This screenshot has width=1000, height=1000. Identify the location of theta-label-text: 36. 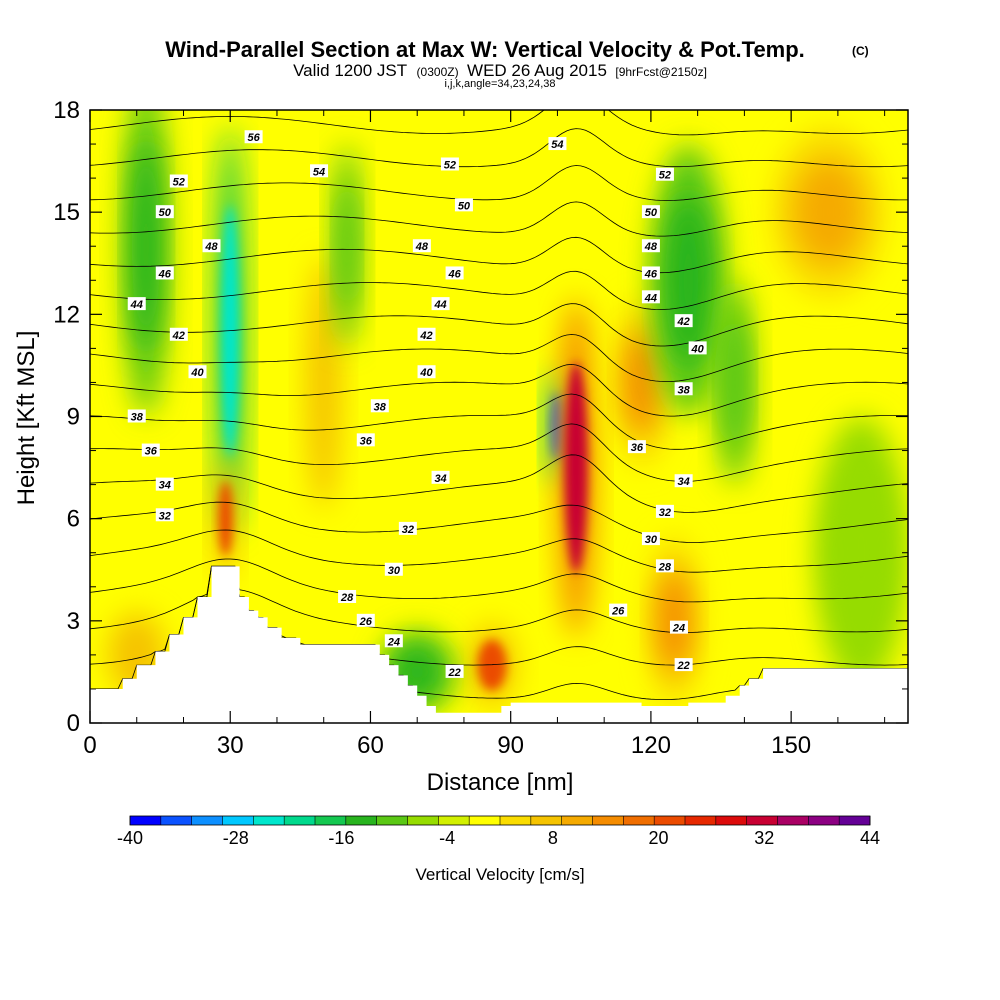
(366, 441).